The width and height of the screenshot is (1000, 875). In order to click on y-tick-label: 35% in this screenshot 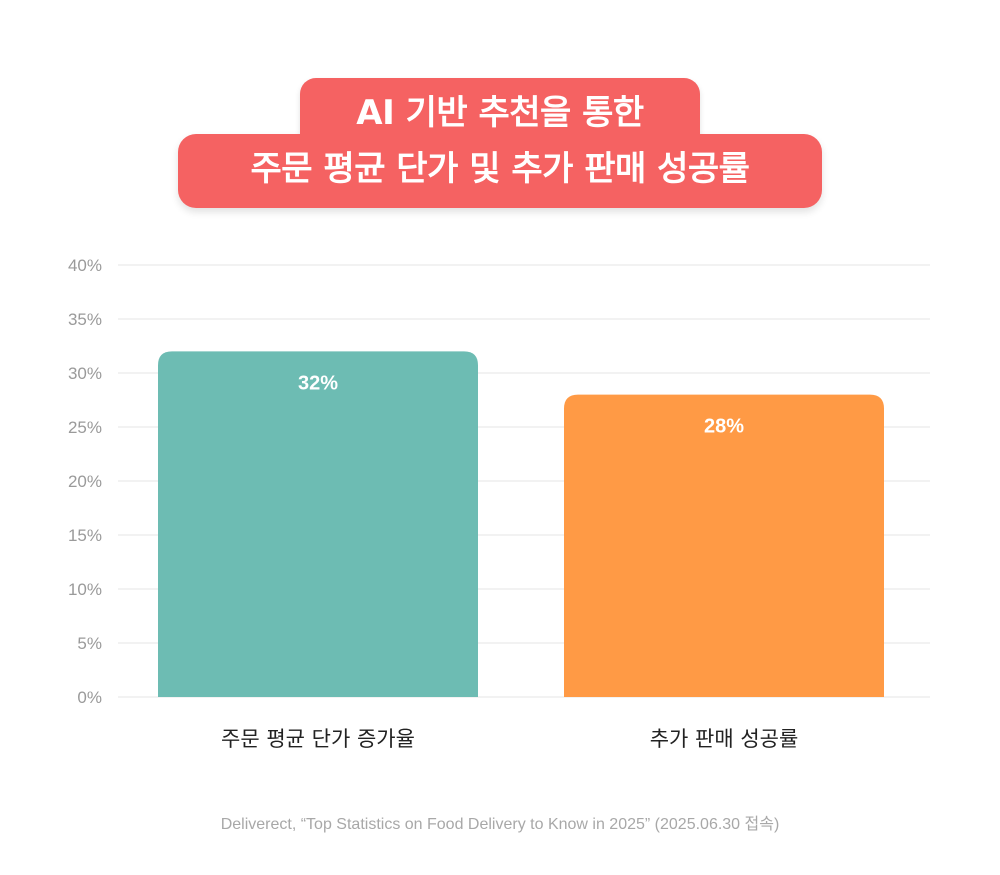, I will do `click(85, 319)`.